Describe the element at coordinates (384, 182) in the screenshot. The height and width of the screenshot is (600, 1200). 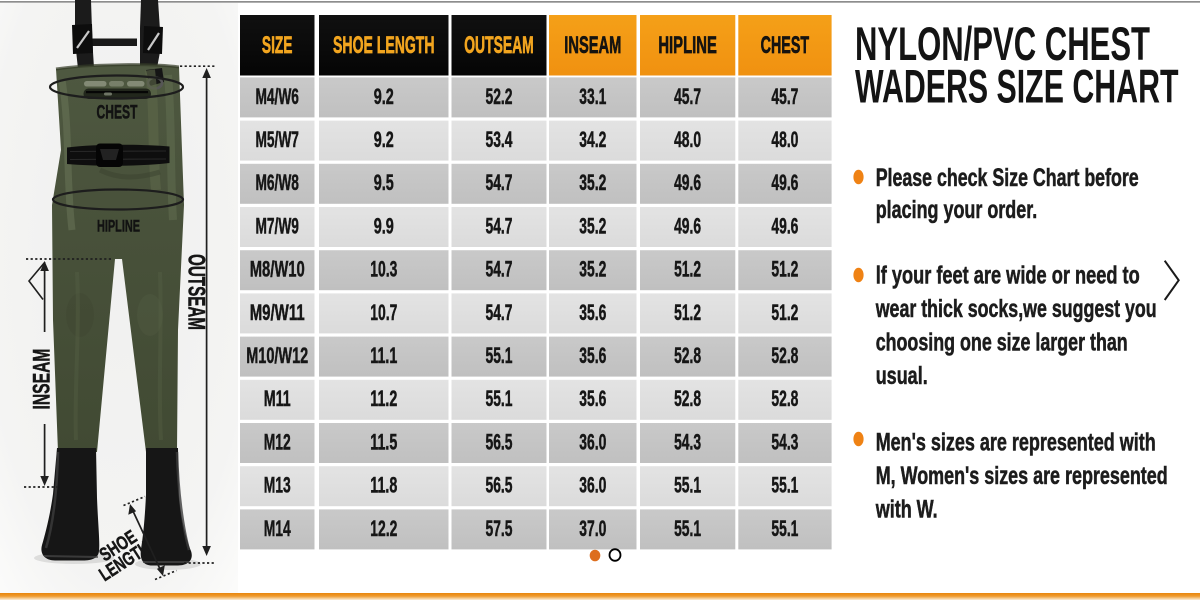
I see `svg-text: 9.5` at that location.